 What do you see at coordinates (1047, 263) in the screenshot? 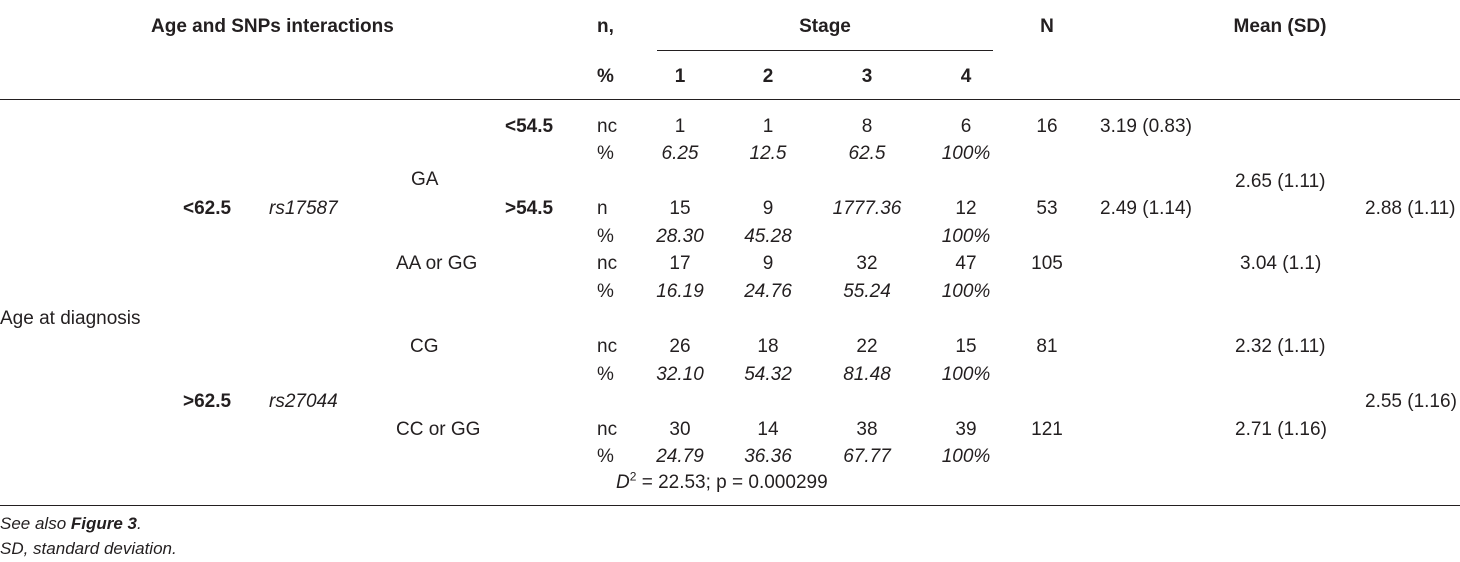
I see `N-cell: 105` at bounding box center [1047, 263].